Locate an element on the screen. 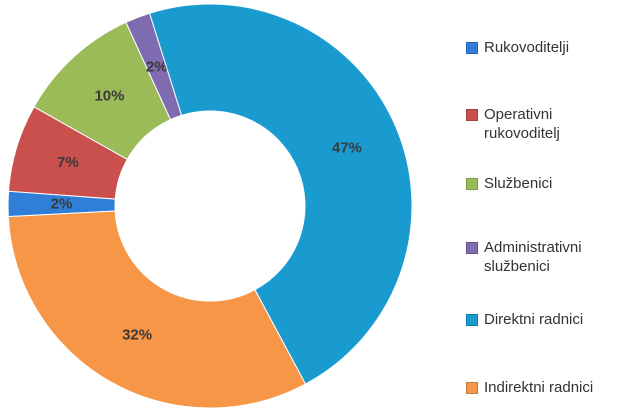  legend-item: Rukovoditelji is located at coordinates (551, 47).